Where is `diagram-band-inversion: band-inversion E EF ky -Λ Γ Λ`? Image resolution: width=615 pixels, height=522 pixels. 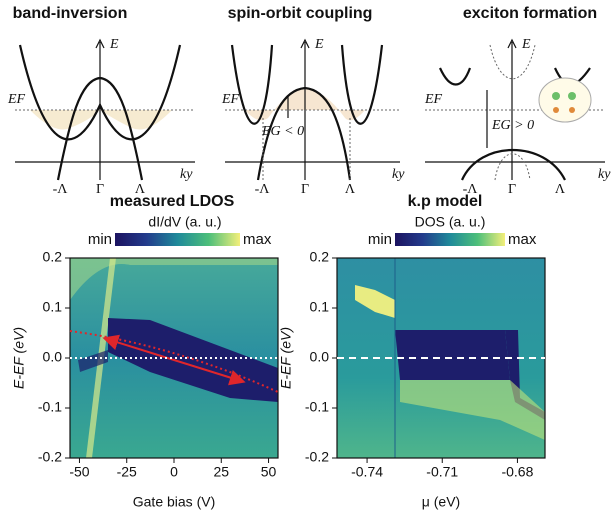
diagram-band-inversion: band-inversion E EF ky -Λ Γ Λ is located at coordinates (101, 101).